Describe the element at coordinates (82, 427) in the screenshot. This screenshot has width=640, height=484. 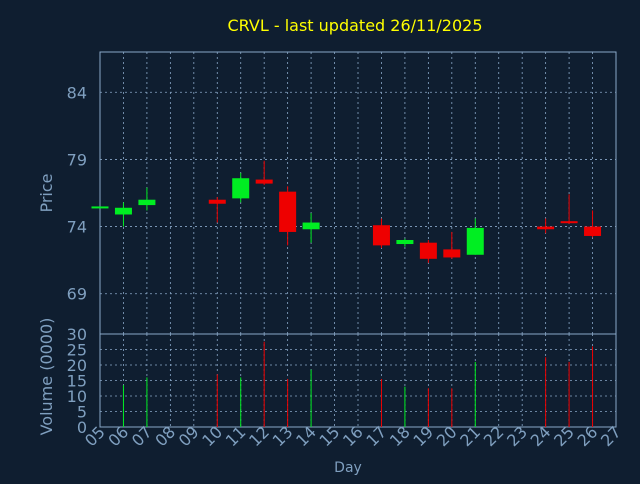
I see `volume-tick-label: 0` at that location.